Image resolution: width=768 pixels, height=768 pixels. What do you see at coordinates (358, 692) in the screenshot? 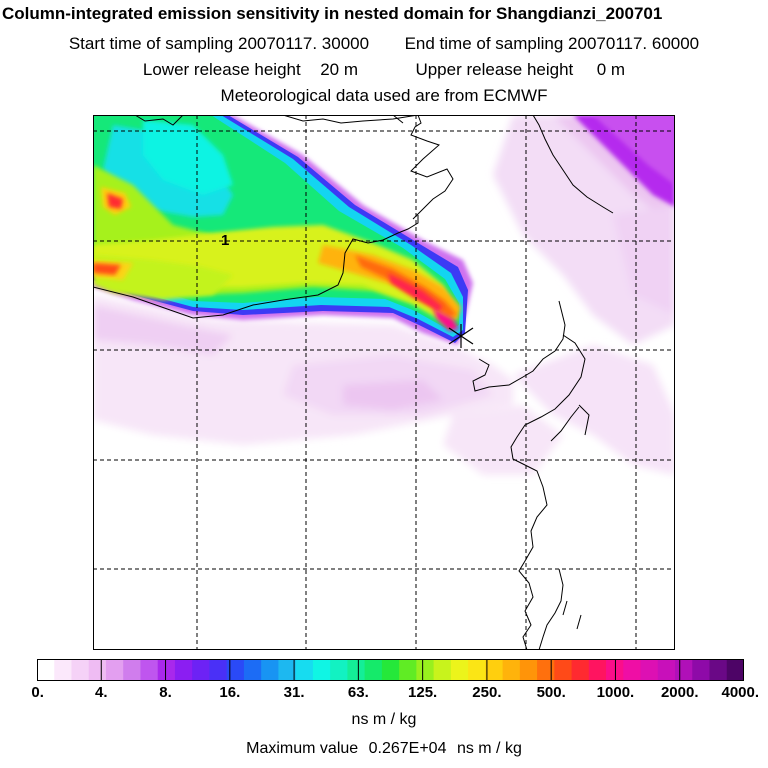
I see `color-scale-tick-label: 63.` at bounding box center [358, 692].